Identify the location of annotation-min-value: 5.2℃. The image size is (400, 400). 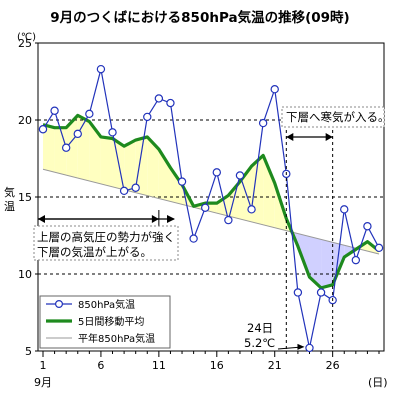
(259, 343).